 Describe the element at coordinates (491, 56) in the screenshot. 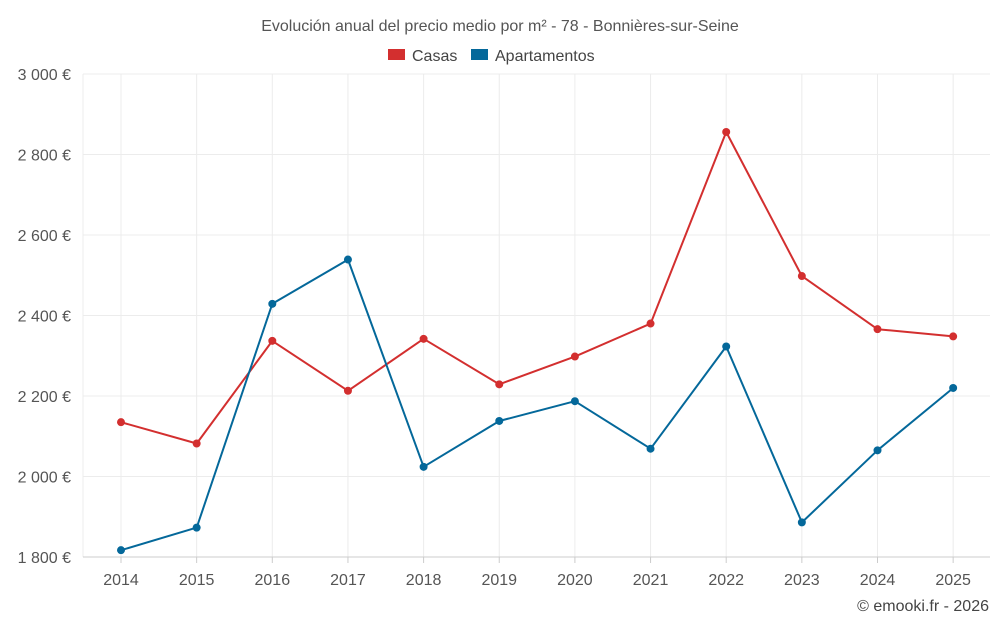

I see `legend: Casas Apartamentos` at that location.